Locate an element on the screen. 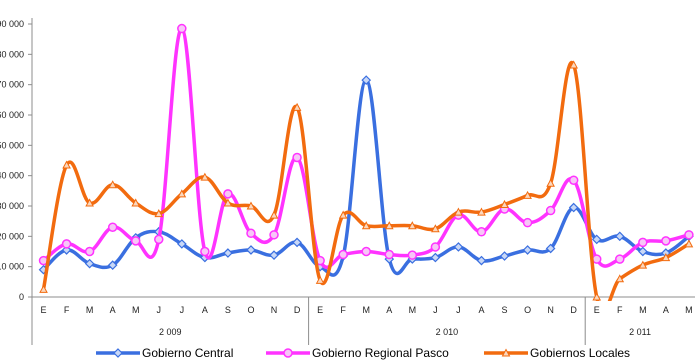 The height and width of the screenshot is (362, 695). x-tick-label: O is located at coordinates (527, 310).